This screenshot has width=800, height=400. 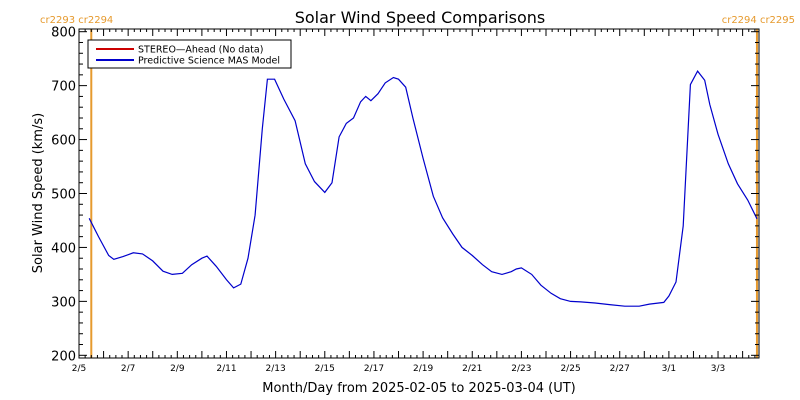 What do you see at coordinates (758, 20) in the screenshot?
I see `carrington-label-right: cr2294 cr2295` at bounding box center [758, 20].